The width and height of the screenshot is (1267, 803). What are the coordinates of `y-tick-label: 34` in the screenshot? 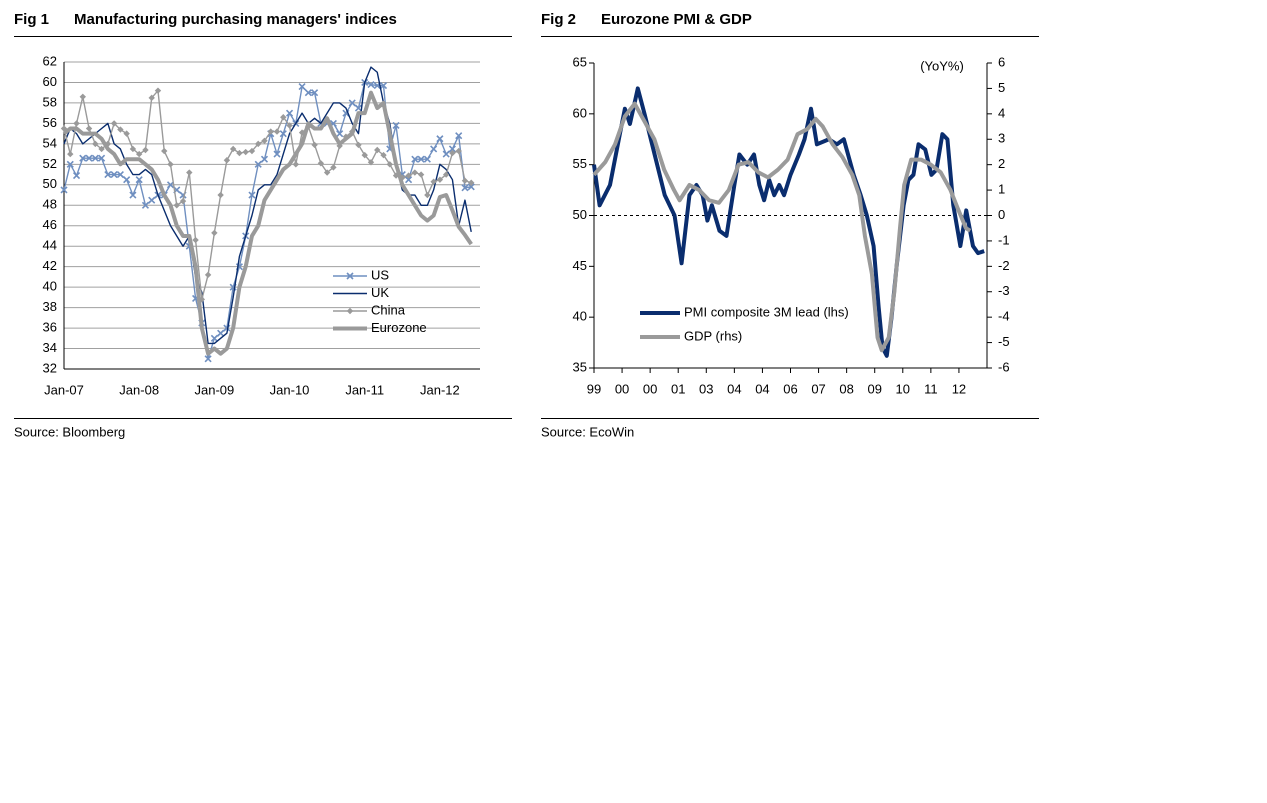 It's located at (50, 347).